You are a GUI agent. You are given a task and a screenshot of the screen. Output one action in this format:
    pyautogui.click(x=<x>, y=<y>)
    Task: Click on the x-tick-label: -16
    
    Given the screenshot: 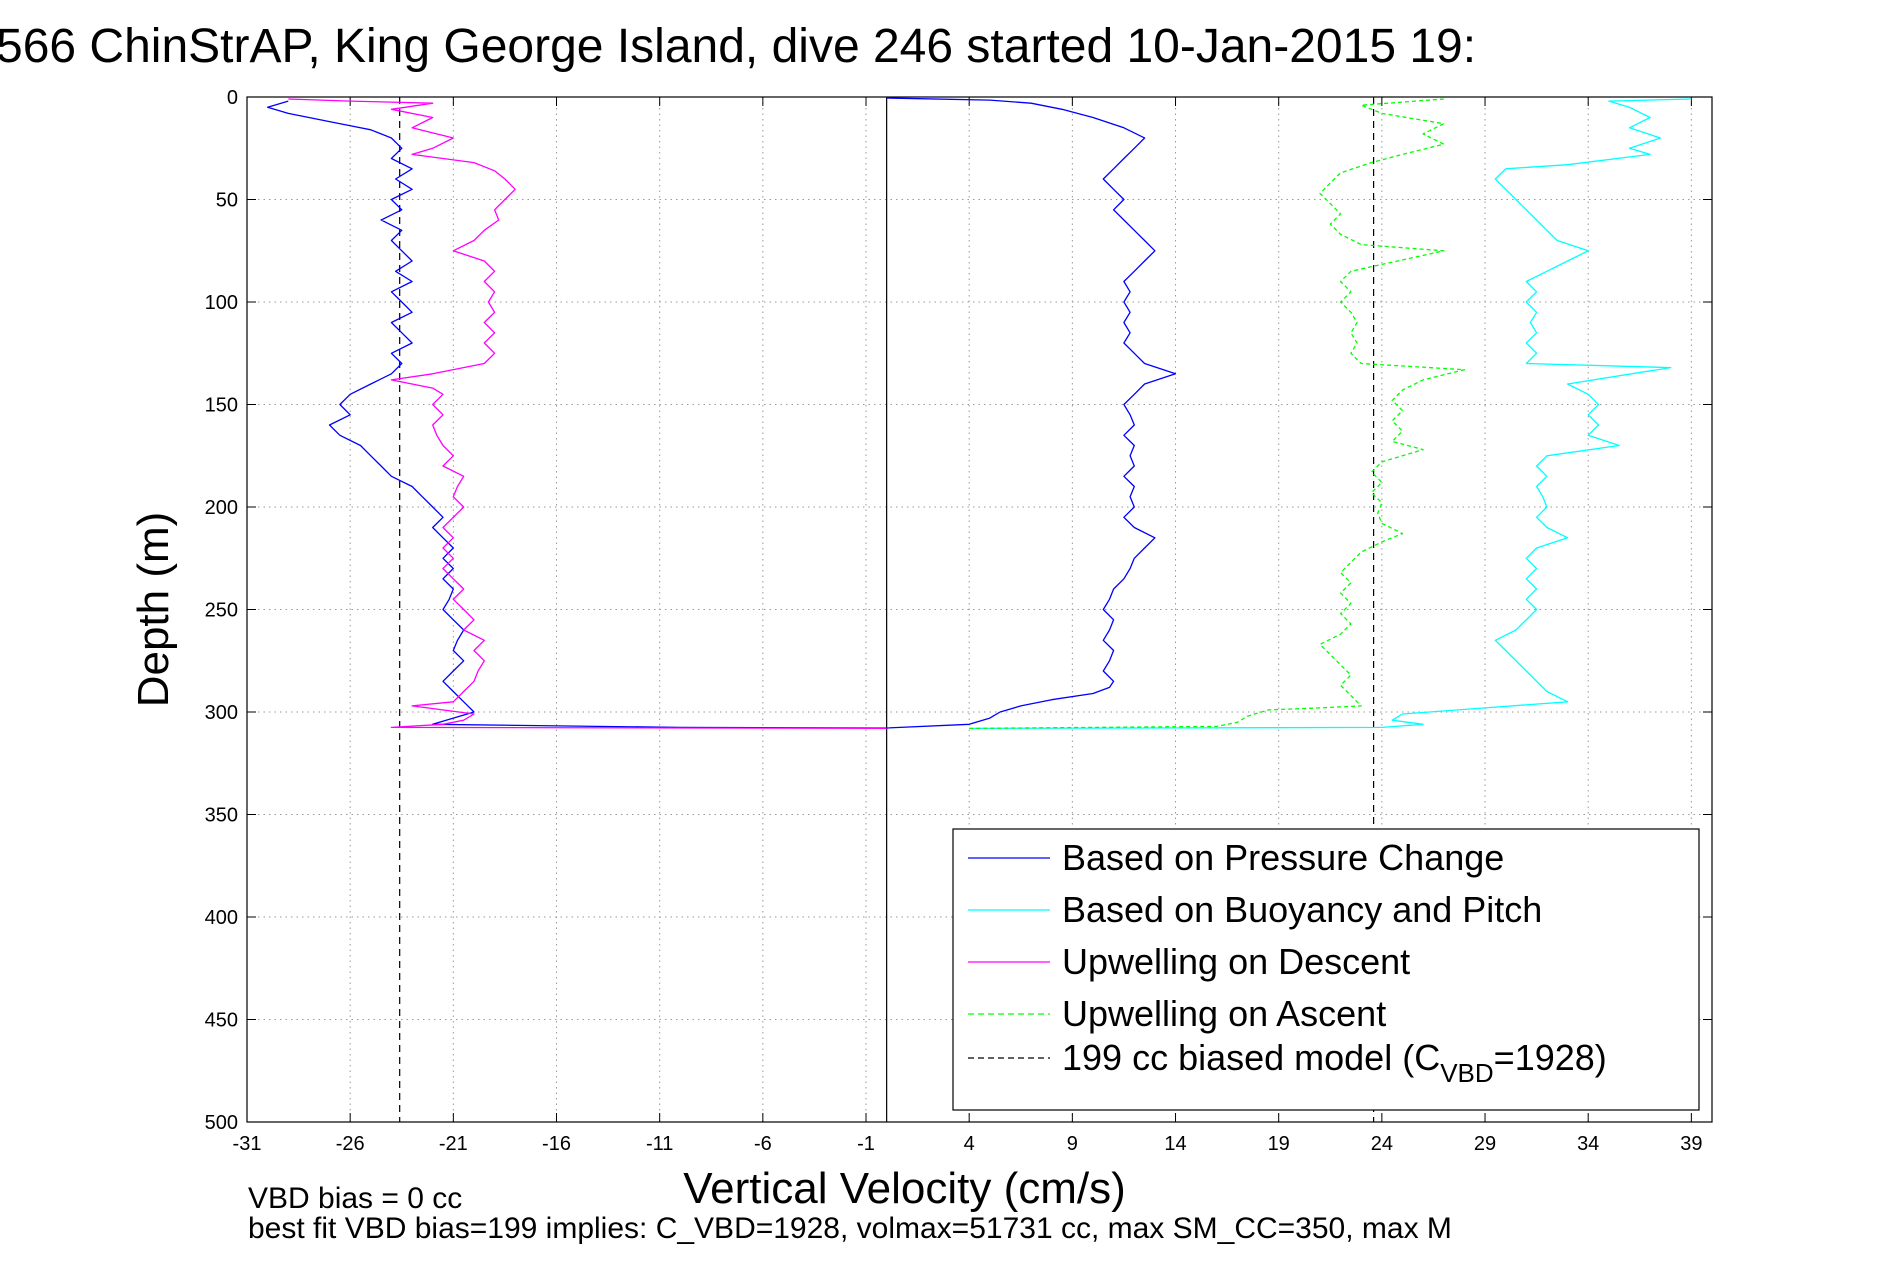 What is the action you would take?
    pyautogui.click(x=556, y=1144)
    